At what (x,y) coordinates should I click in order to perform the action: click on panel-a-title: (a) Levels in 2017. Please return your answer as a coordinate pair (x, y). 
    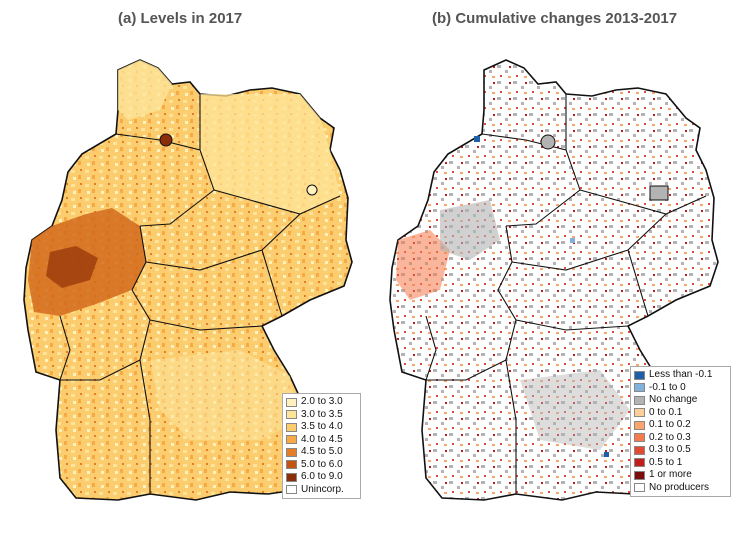
    Looking at the image, I should click on (180, 18).